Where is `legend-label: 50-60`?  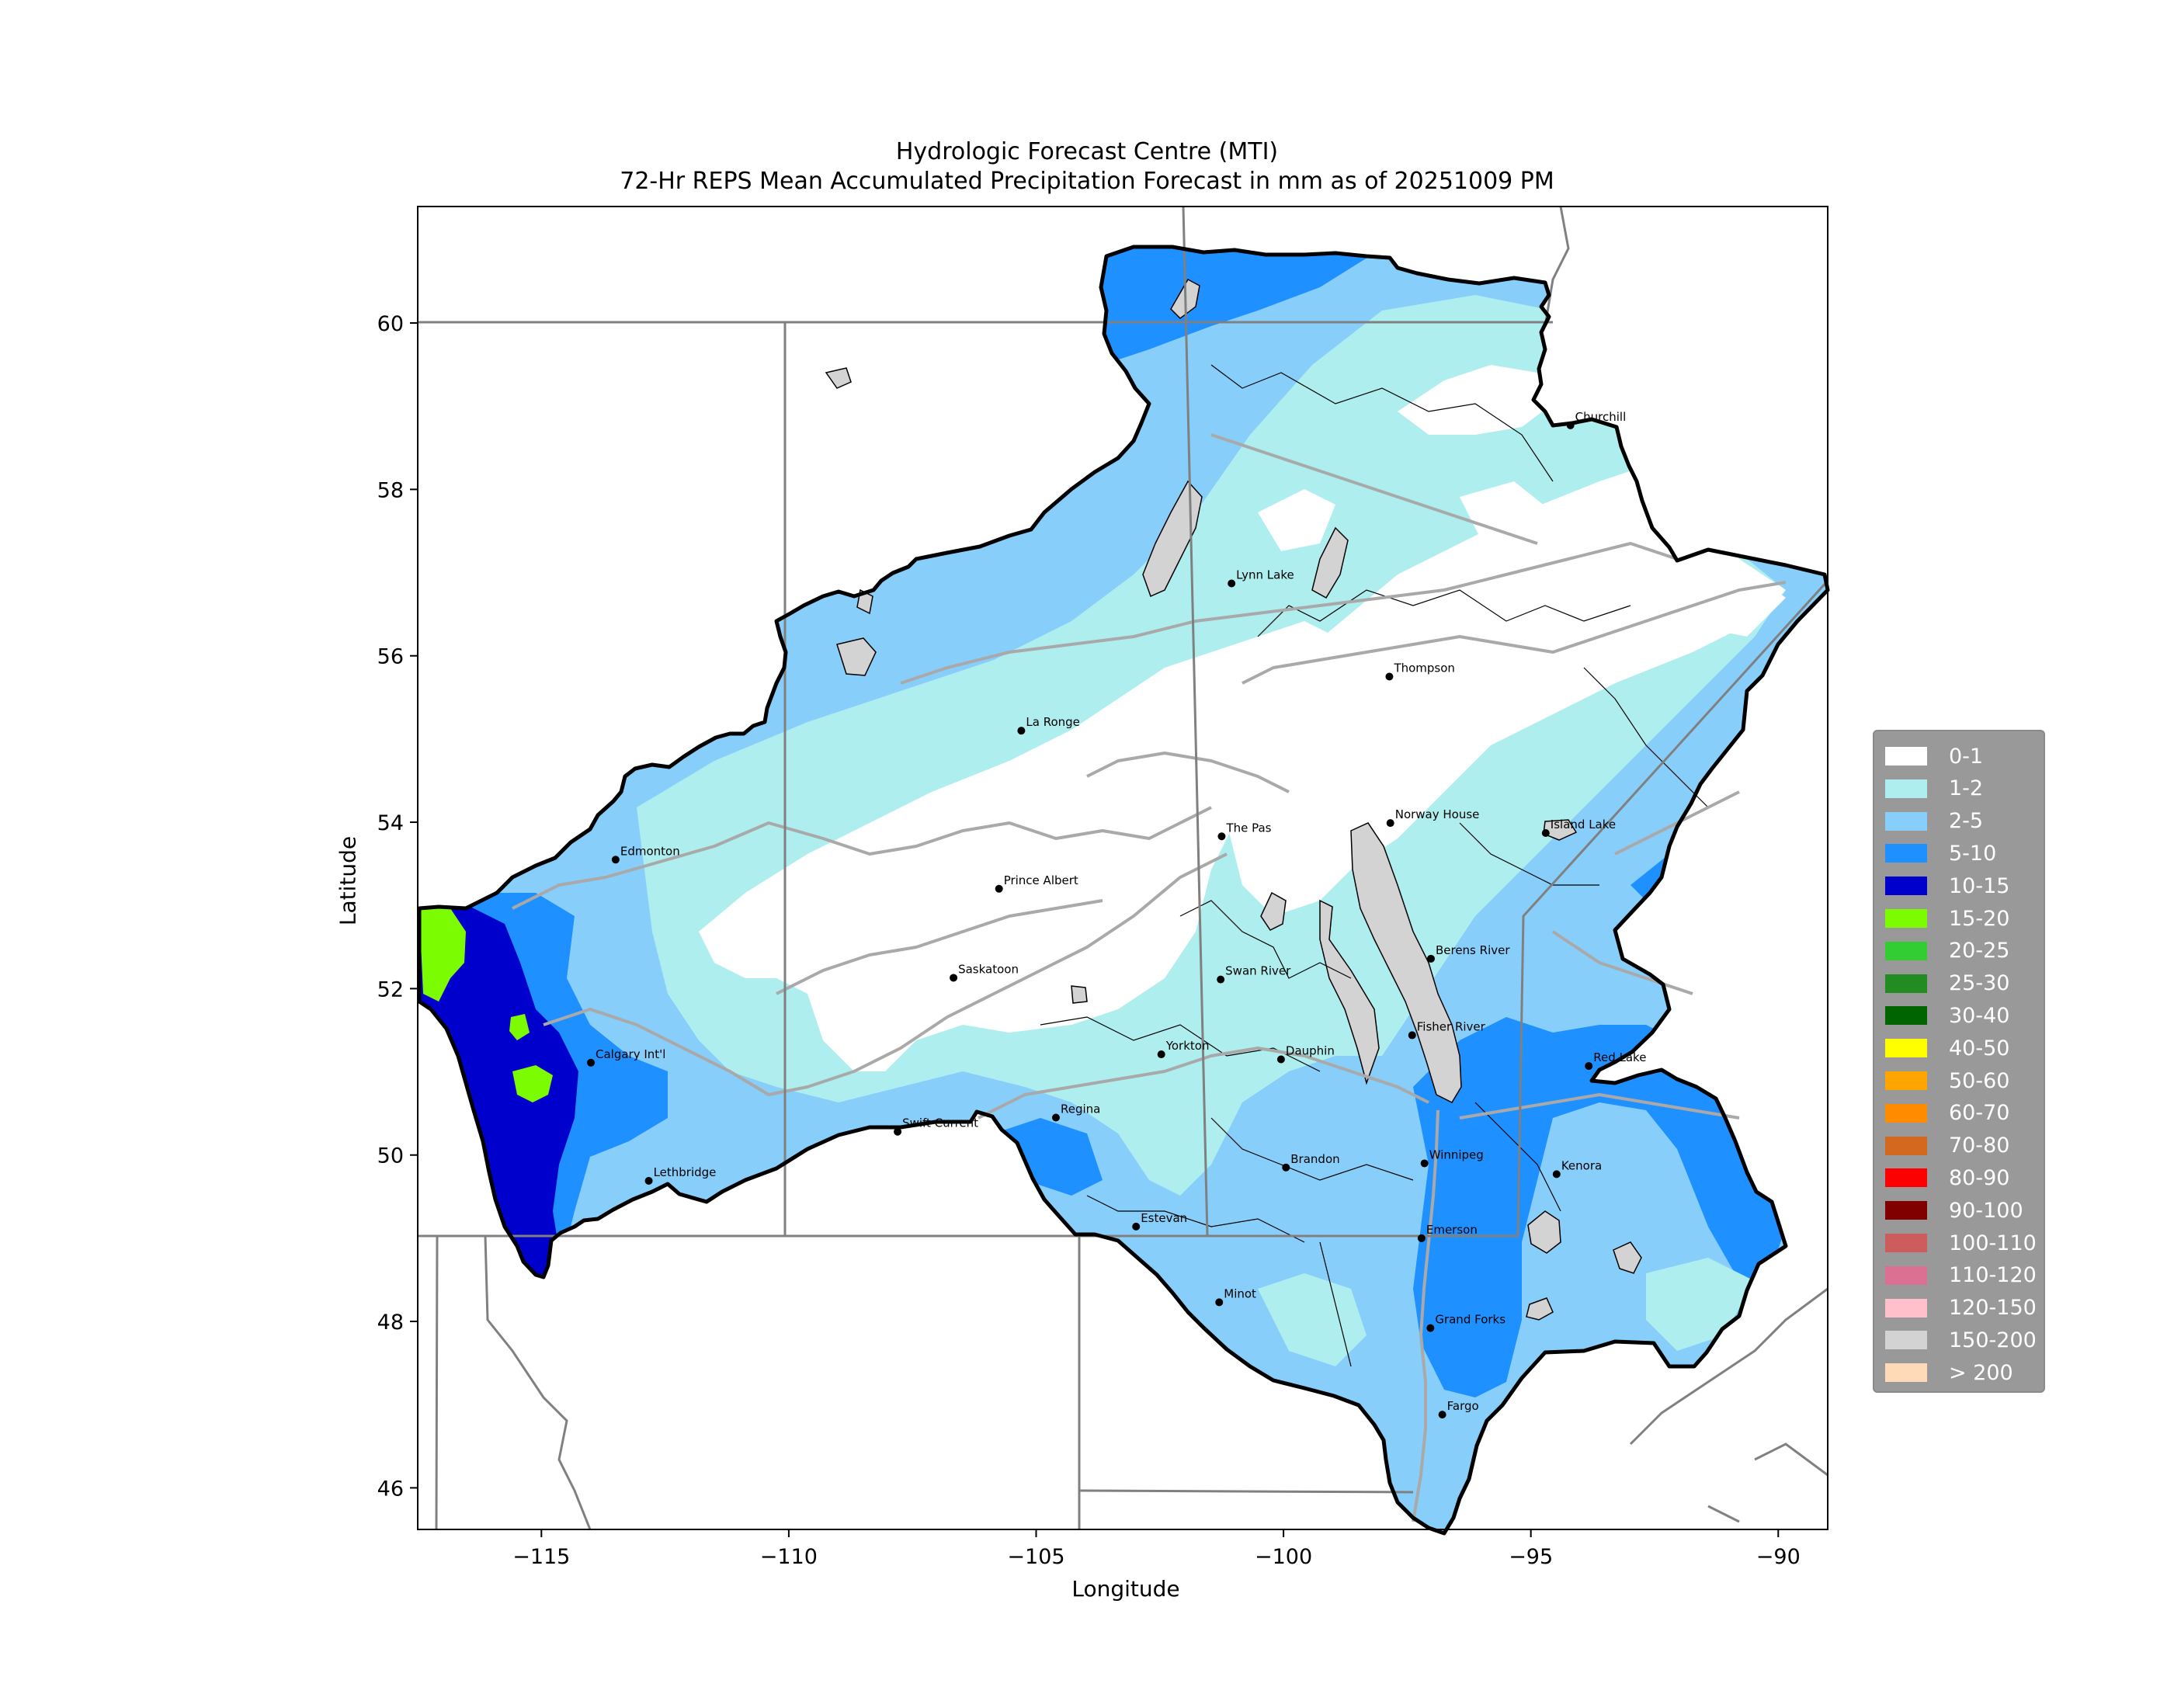 legend-label: 50-60 is located at coordinates (1980, 1081).